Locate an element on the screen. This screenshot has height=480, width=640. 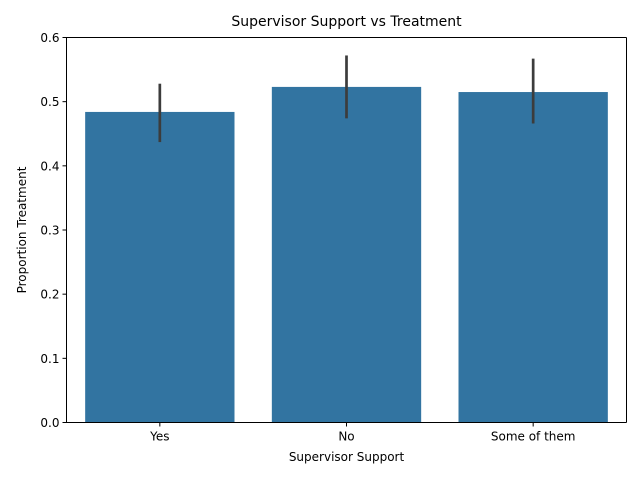
y-tick-label: 0.0 is located at coordinates (49, 423).